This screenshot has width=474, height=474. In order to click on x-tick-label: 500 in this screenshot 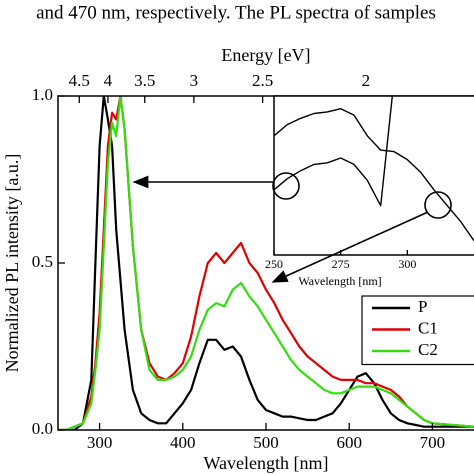, I will do `click(266, 442)`.